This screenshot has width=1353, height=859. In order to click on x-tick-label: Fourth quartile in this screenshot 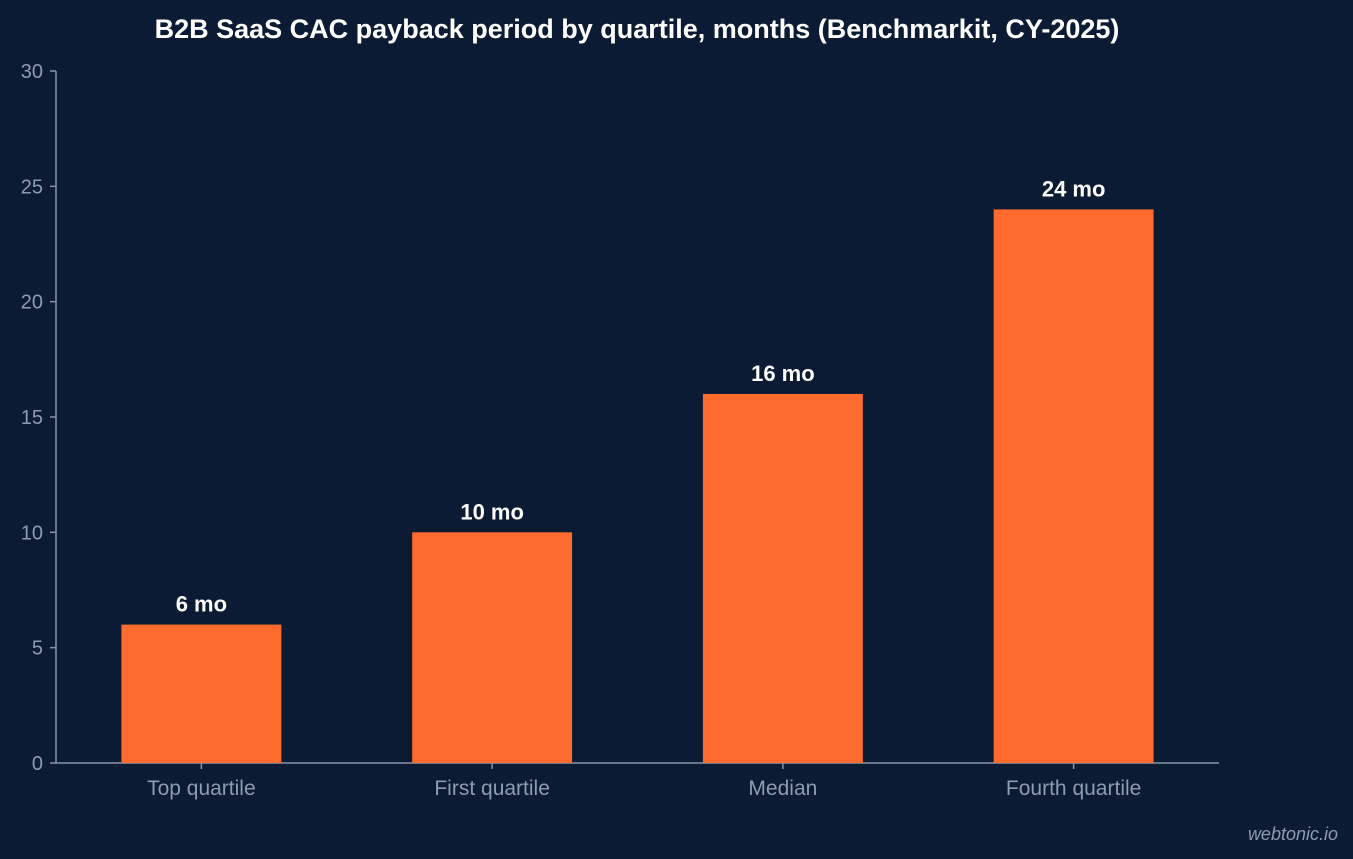, I will do `click(1073, 788)`.